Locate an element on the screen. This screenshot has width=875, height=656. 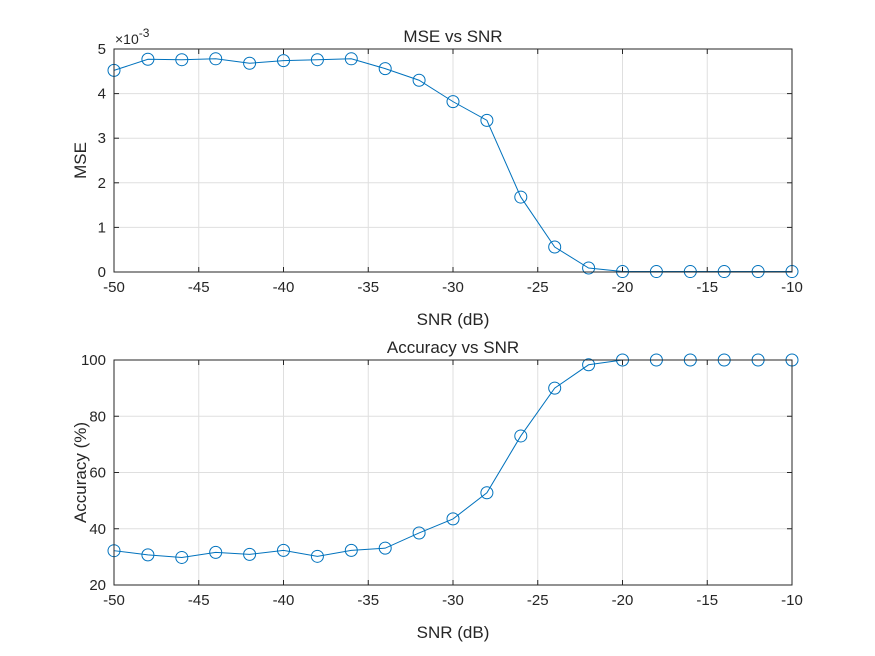
mse-x-tick-label: -20 is located at coordinates (623, 287).